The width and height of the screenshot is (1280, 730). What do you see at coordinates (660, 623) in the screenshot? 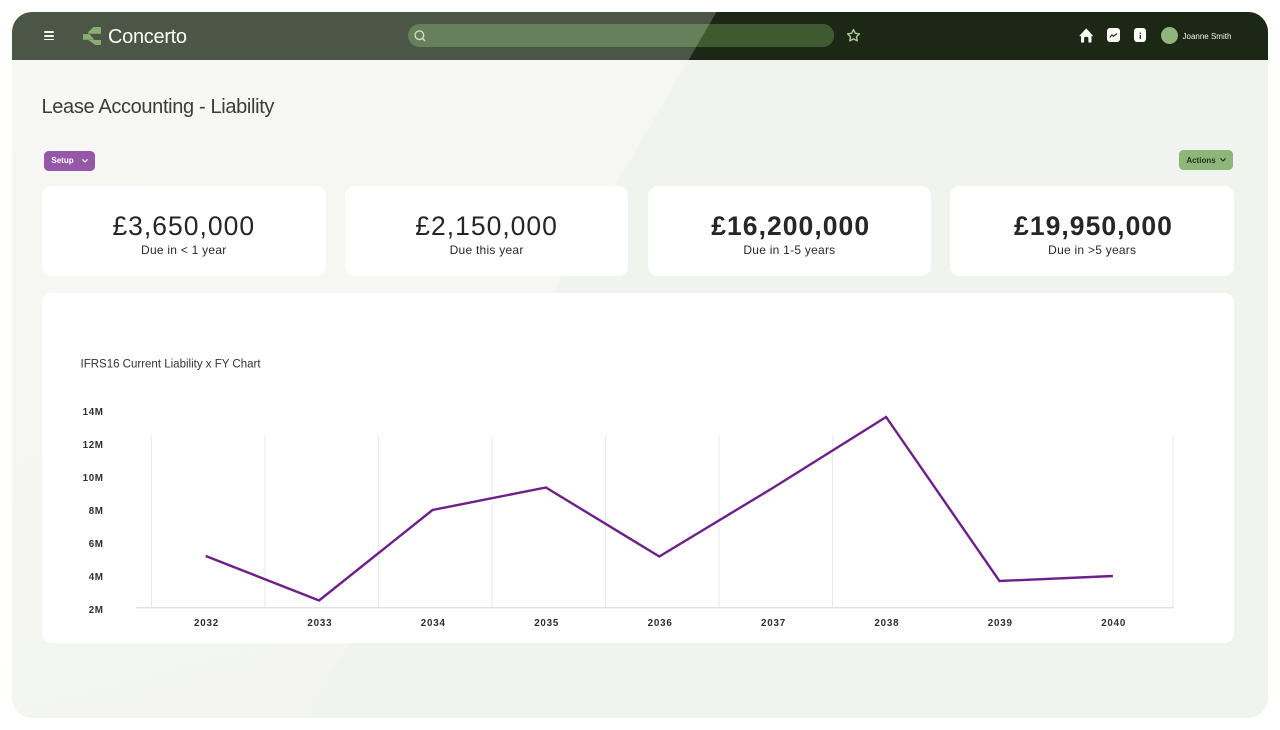
I see `svg-text: 2036` at bounding box center [660, 623].